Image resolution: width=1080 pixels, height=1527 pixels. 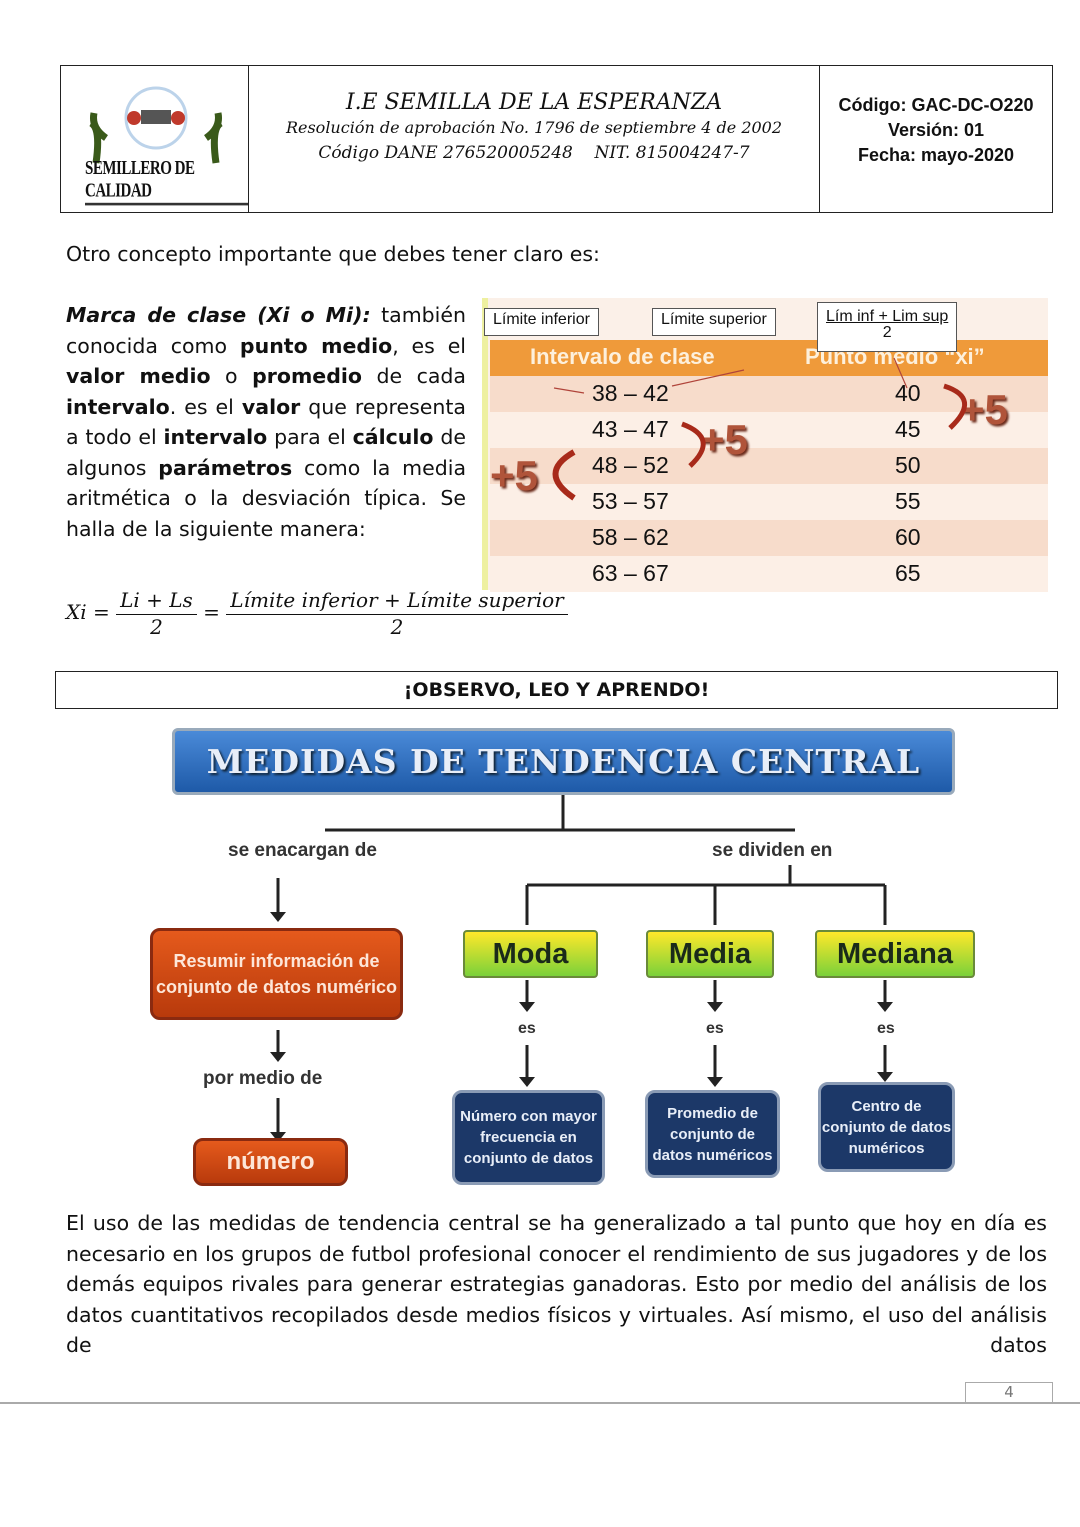 I want to click on midpoint-cell: 40, so click(x=908, y=393).